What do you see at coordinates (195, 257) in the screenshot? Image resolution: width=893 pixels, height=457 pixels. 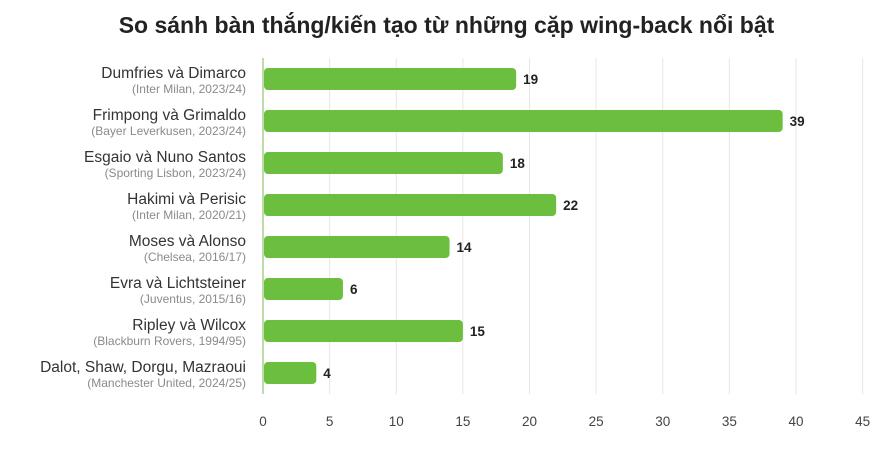 I see `category-sublabel: (Chelsea, 2016/17)` at bounding box center [195, 257].